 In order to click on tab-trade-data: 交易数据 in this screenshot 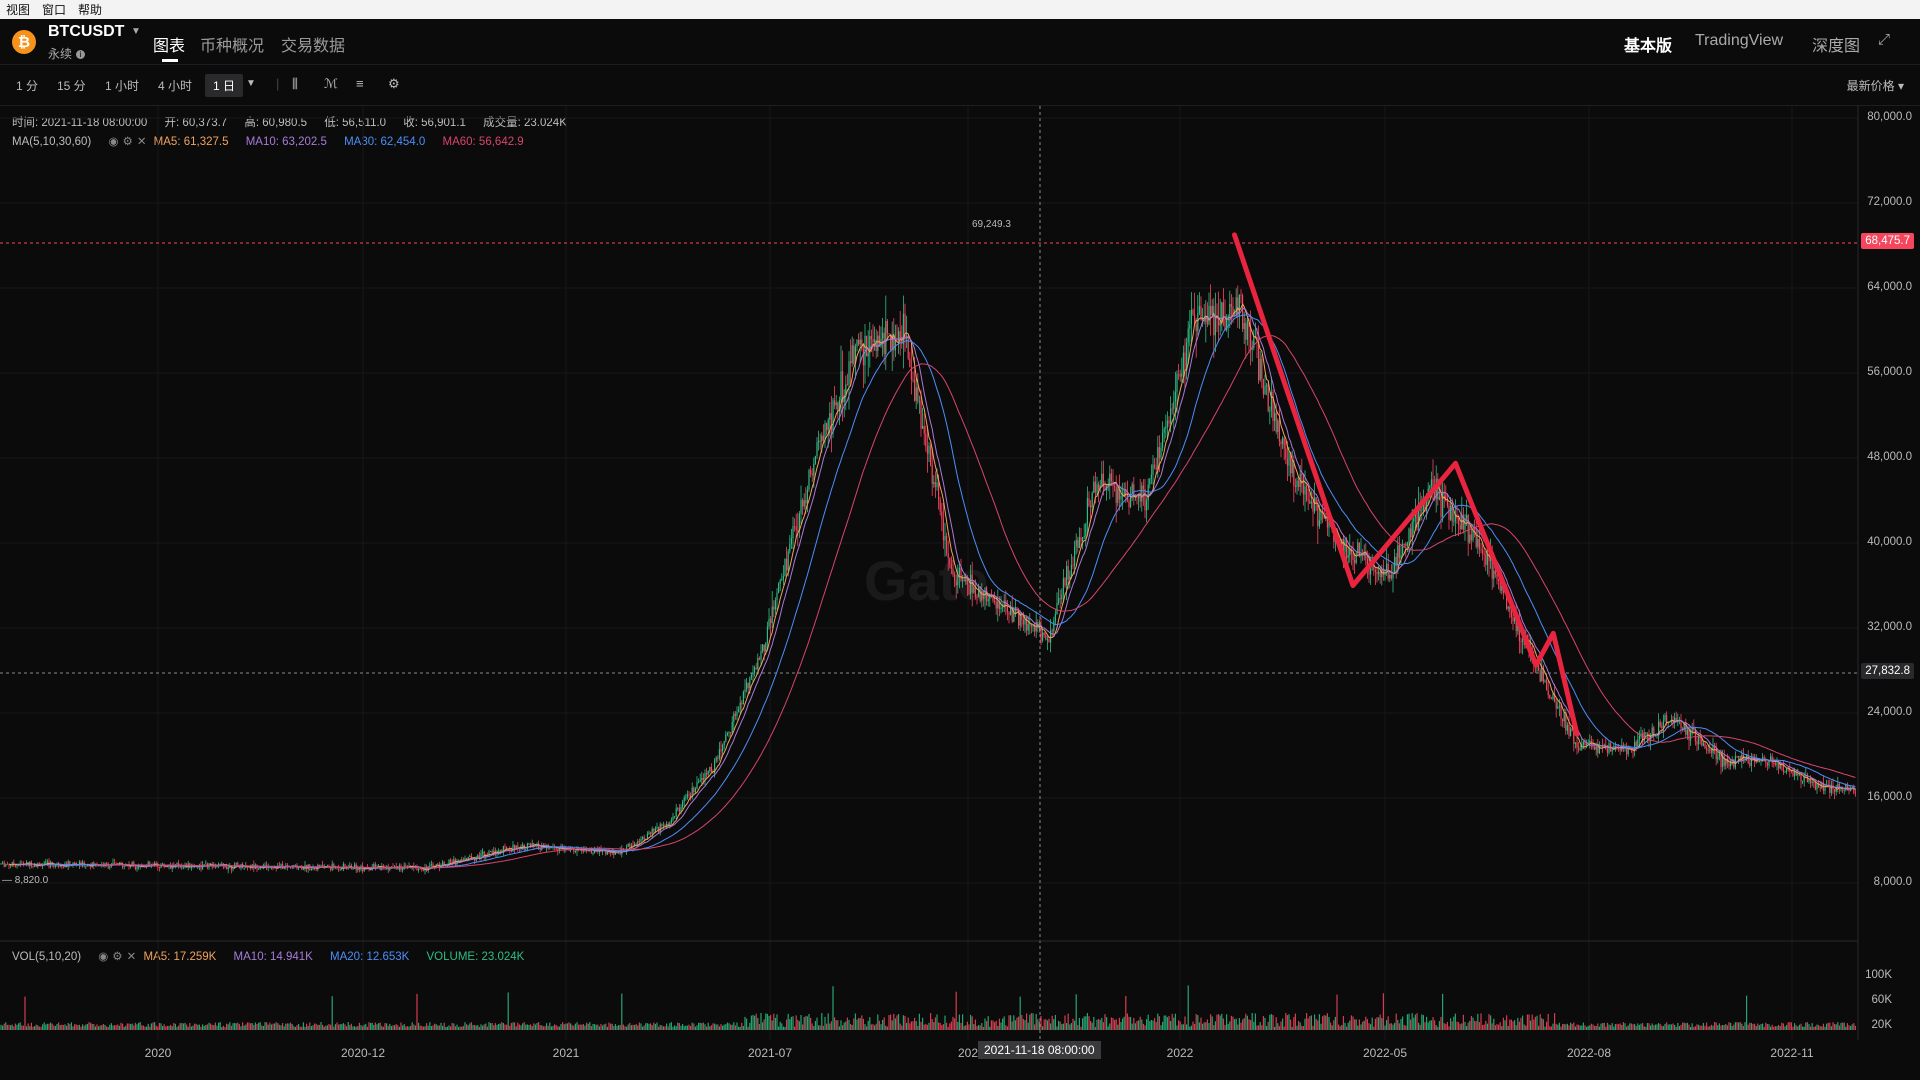, I will do `click(313, 46)`.